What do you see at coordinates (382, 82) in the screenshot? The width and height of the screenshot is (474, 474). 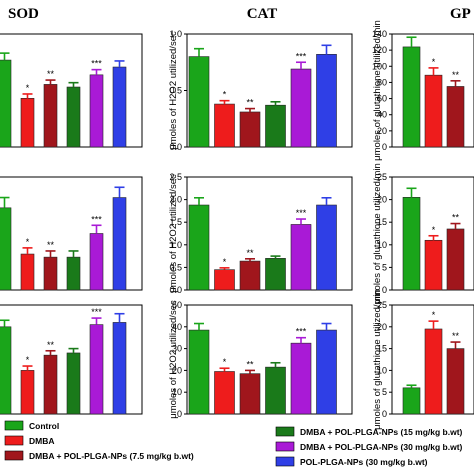 I see `gpx-row-1-ytick-label: 80` at bounding box center [382, 82].